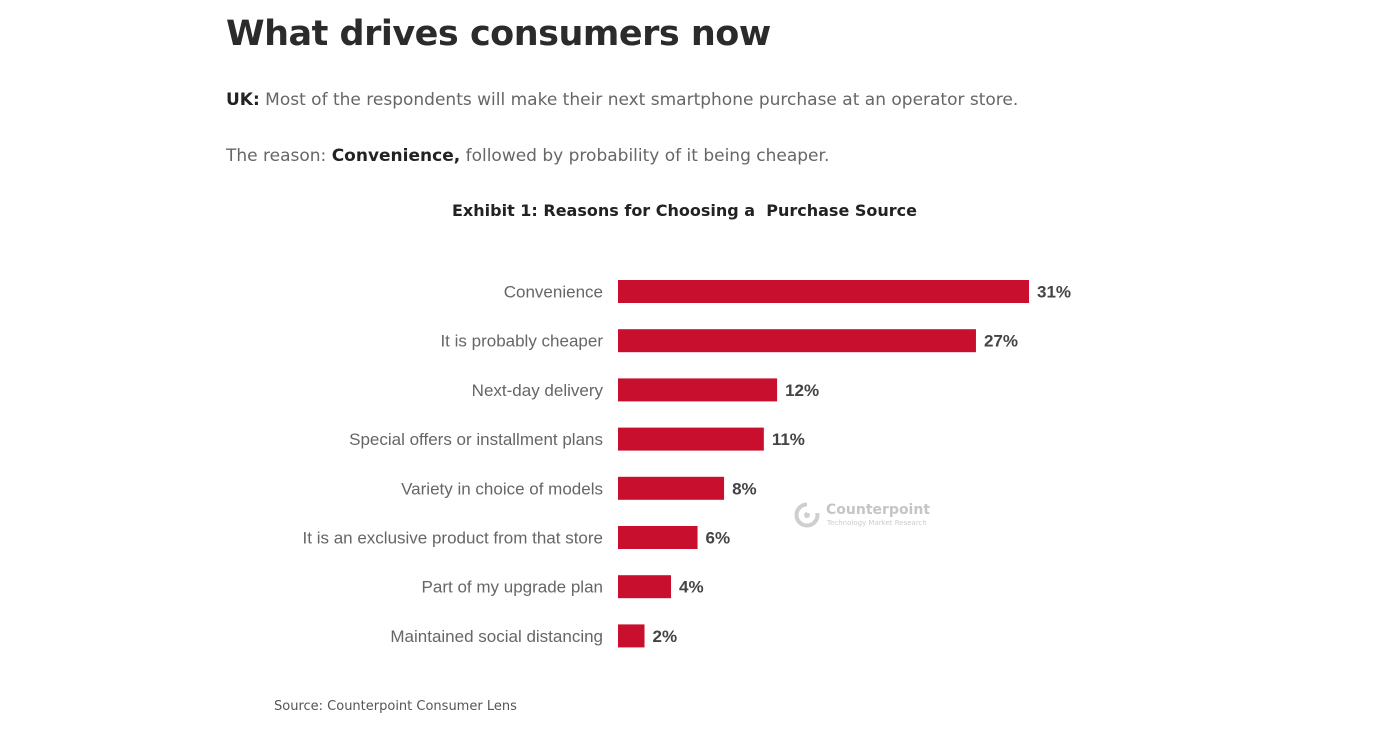  What do you see at coordinates (396, 156) in the screenshot?
I see `reason-paragraph-bold: Convenience,` at bounding box center [396, 156].